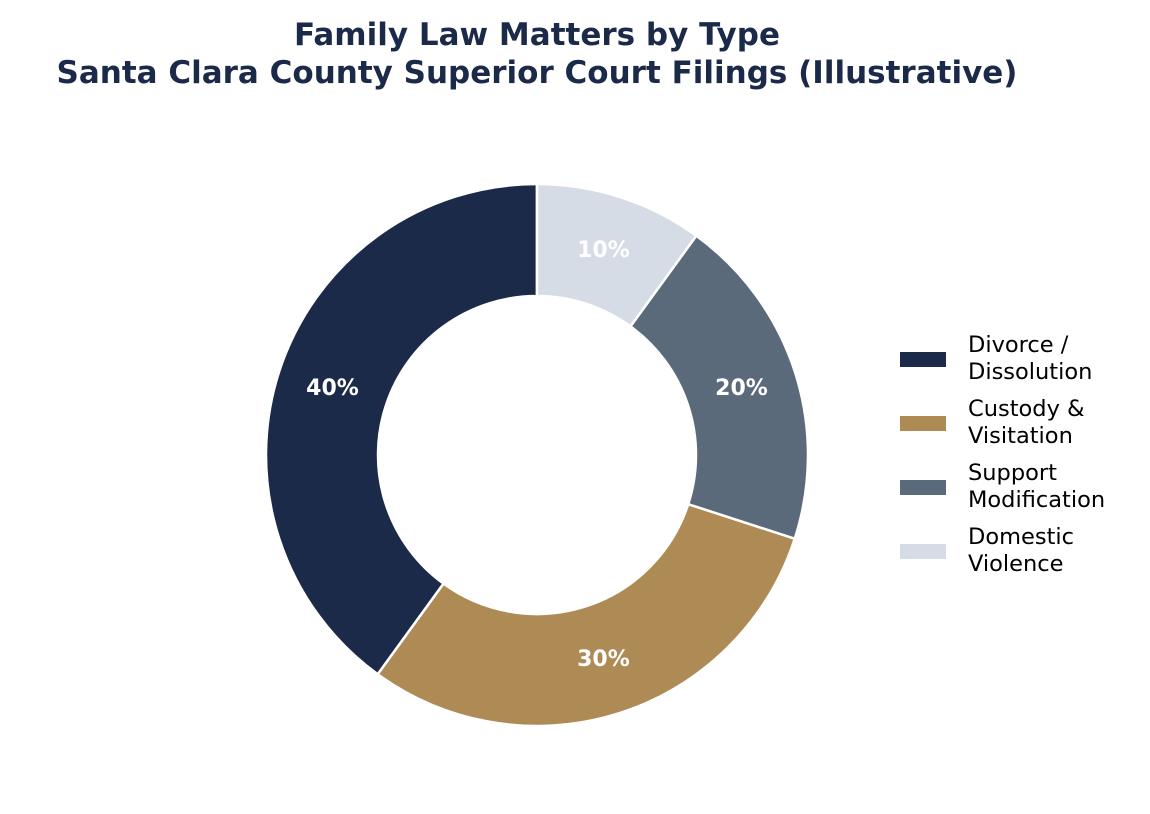  What do you see at coordinates (586, 615) in the screenshot?
I see `donut-slice-custody` at bounding box center [586, 615].